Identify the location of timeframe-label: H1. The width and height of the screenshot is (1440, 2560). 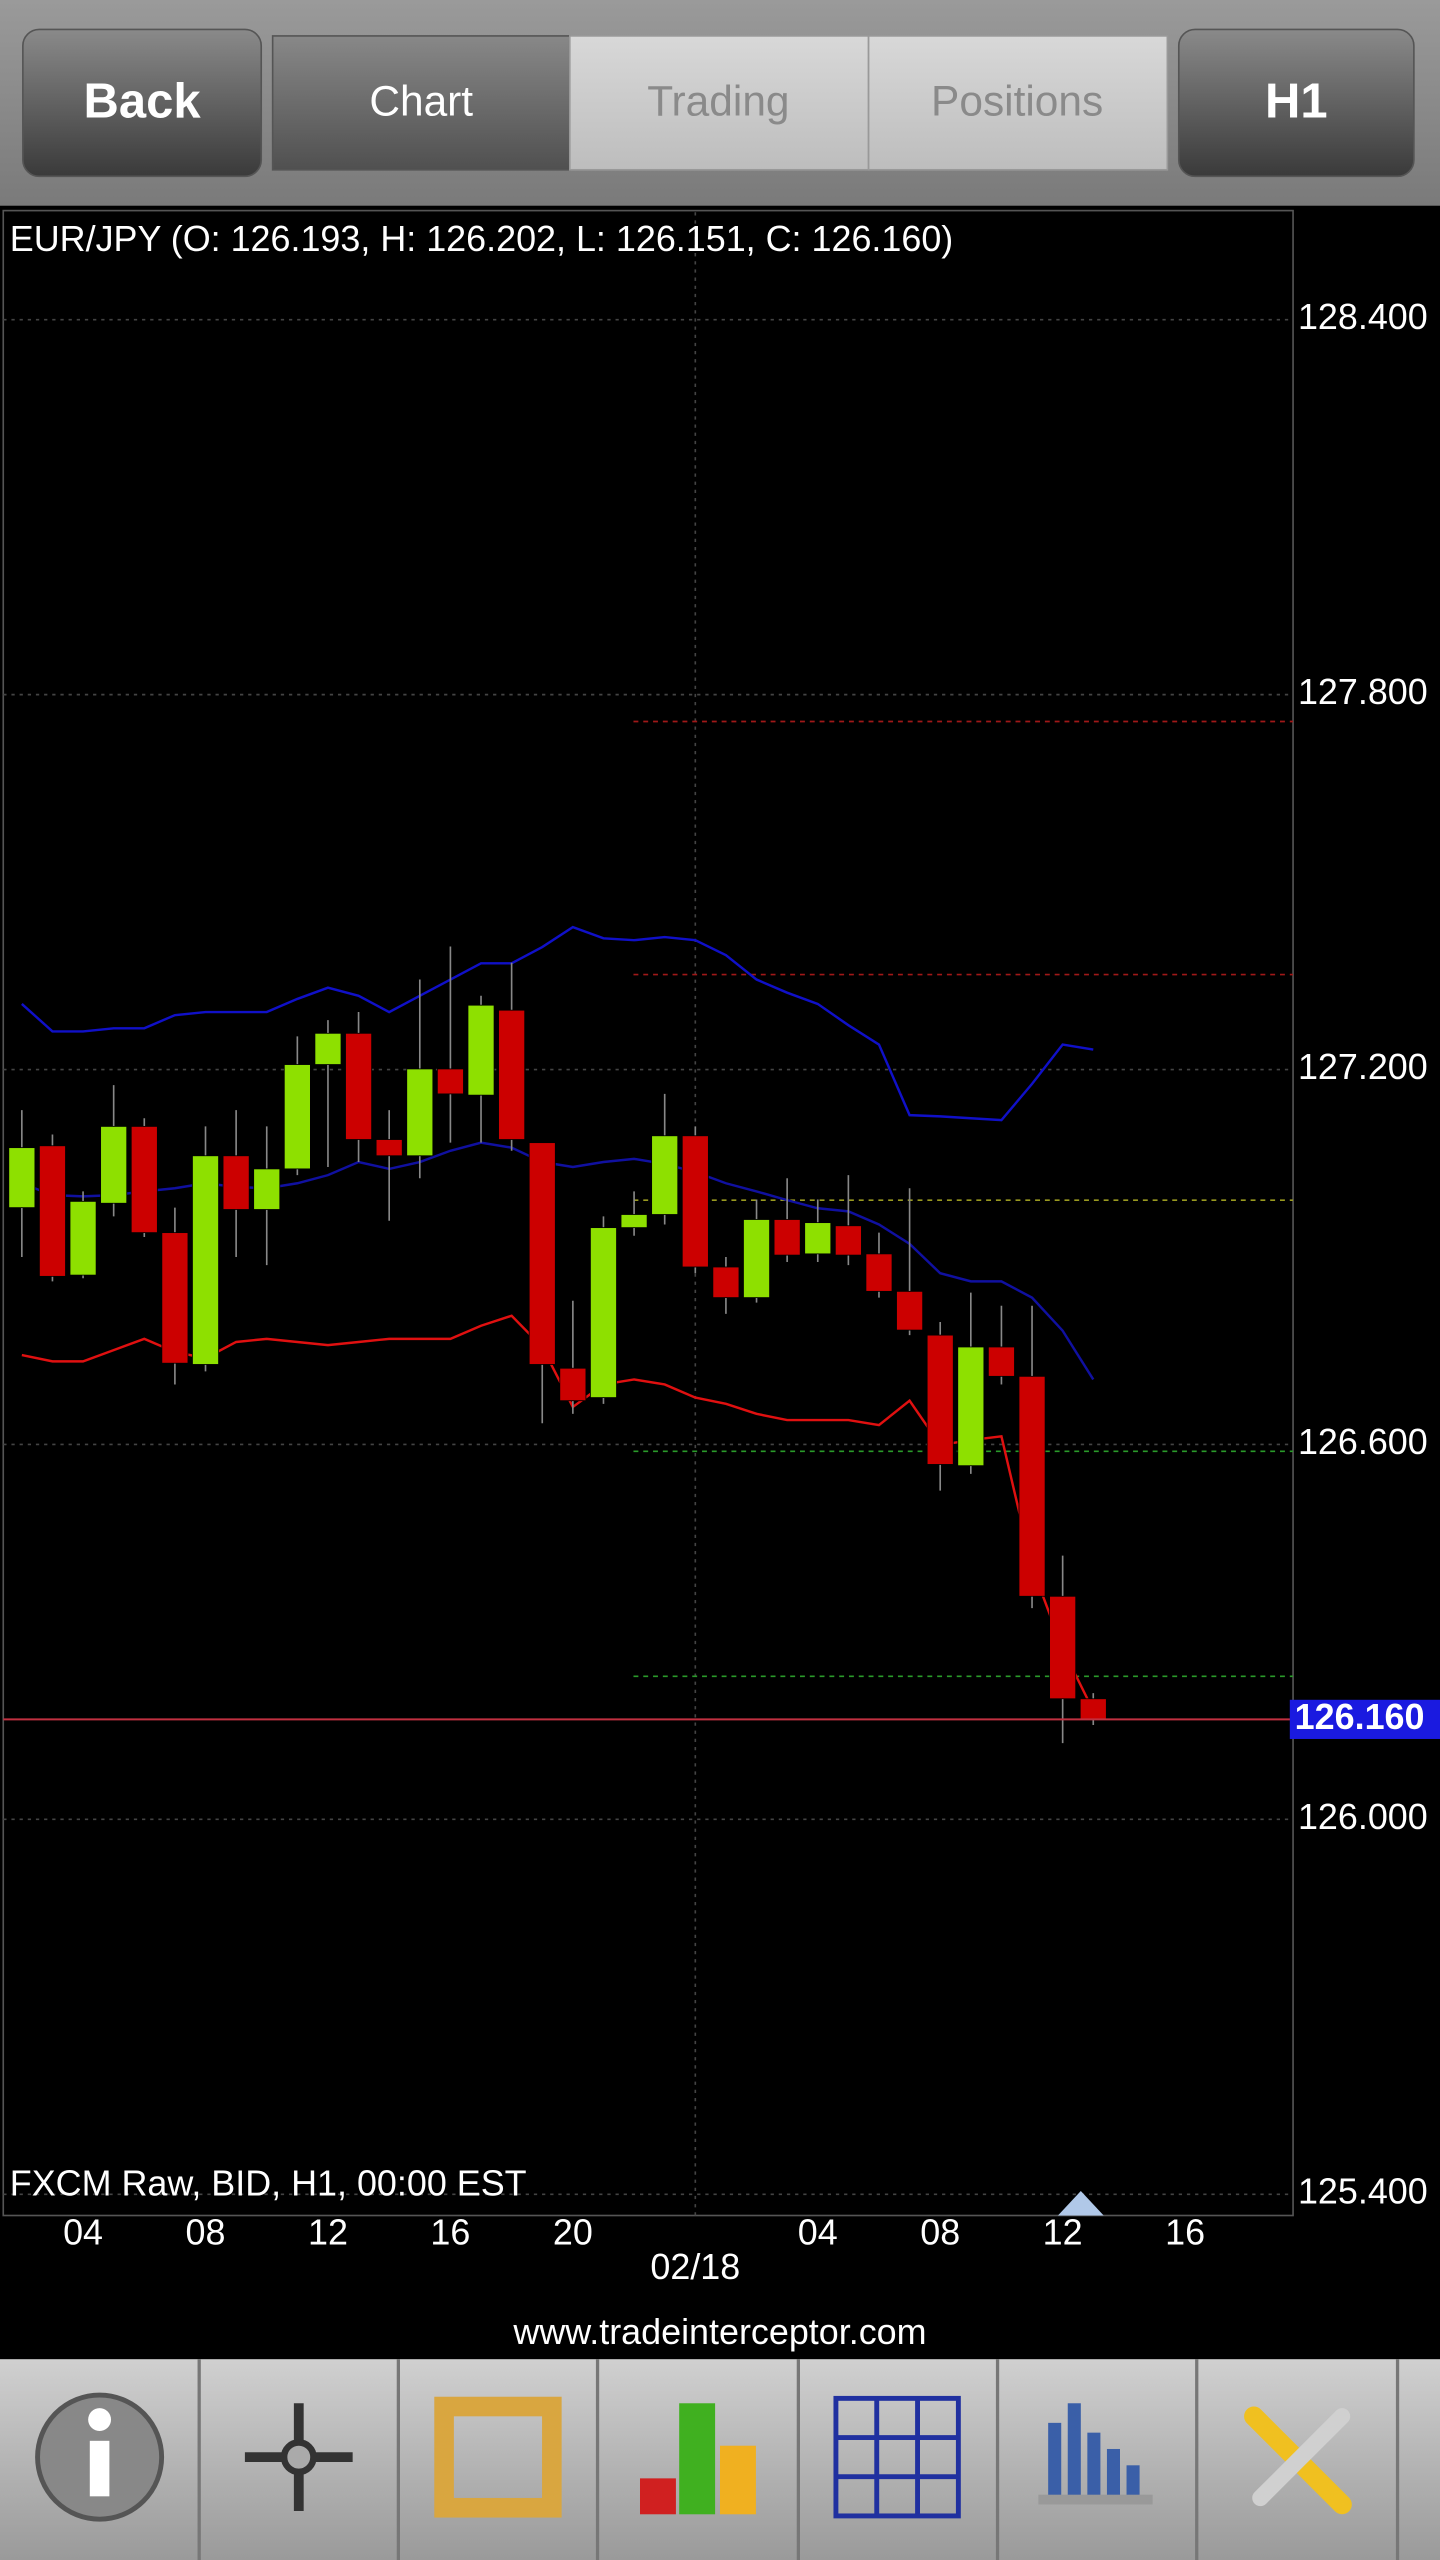
(1296, 101).